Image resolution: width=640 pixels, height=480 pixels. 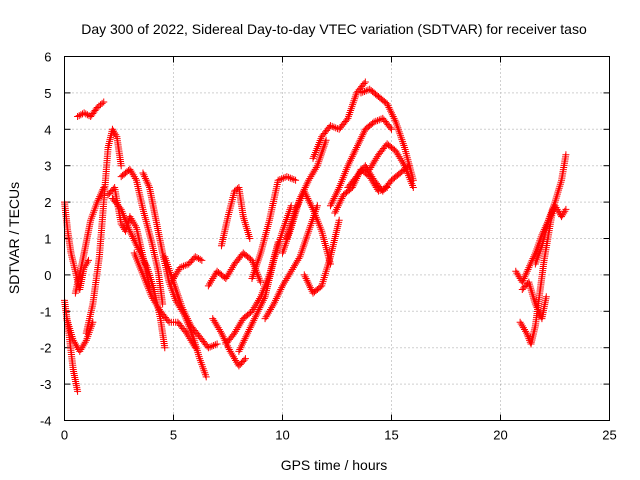 What do you see at coordinates (282, 435) in the screenshot?
I see `x-tick-label: 10` at bounding box center [282, 435].